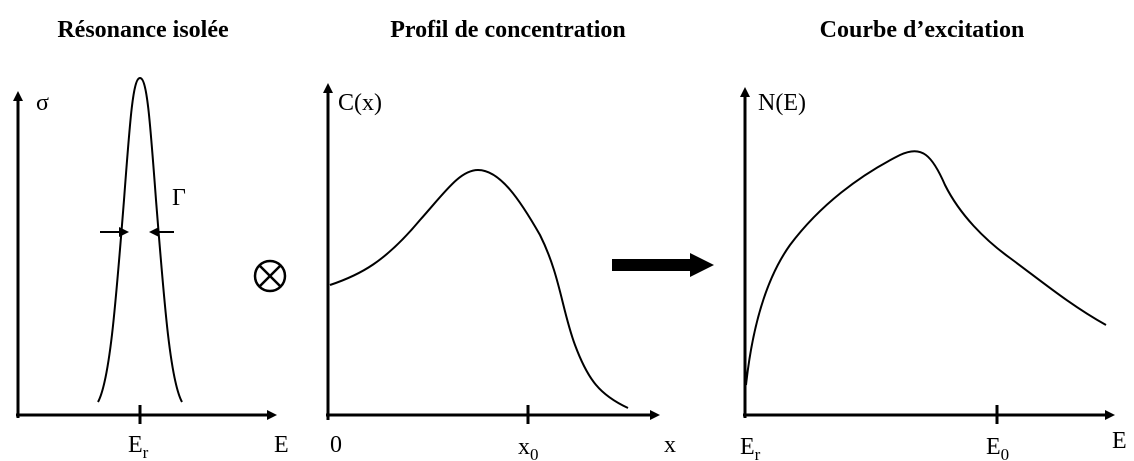 Image resolution: width=1134 pixels, height=461 pixels. I want to click on concentration-curve, so click(479, 288).